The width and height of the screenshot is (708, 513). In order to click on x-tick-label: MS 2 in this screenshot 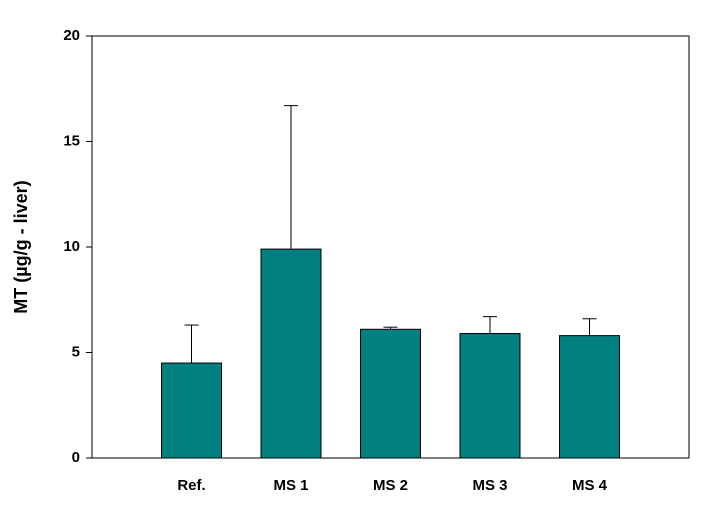, I will do `click(390, 485)`.